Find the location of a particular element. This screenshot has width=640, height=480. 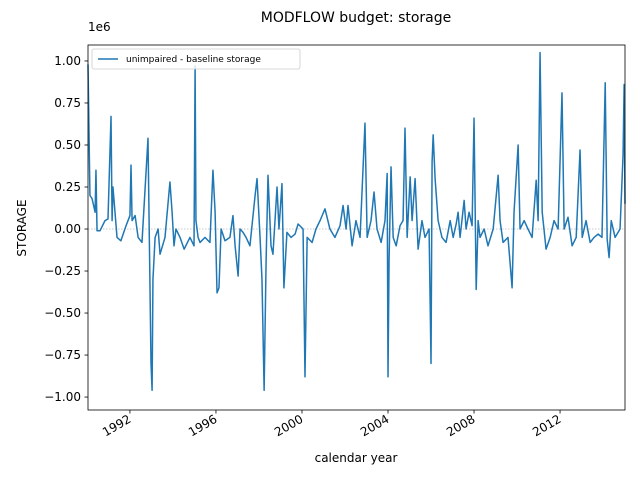

x-axis-label: calendar year is located at coordinates (356, 458).